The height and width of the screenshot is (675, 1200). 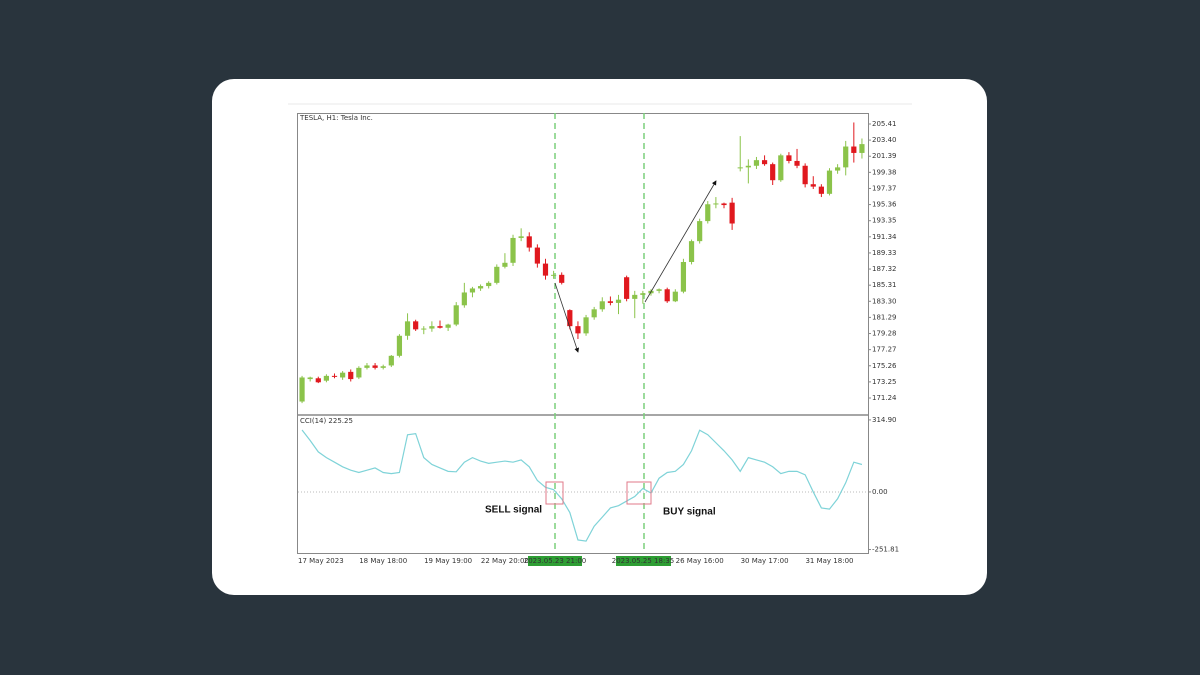 What do you see at coordinates (884, 317) in the screenshot?
I see `y-tick-label: 181.29` at bounding box center [884, 317].